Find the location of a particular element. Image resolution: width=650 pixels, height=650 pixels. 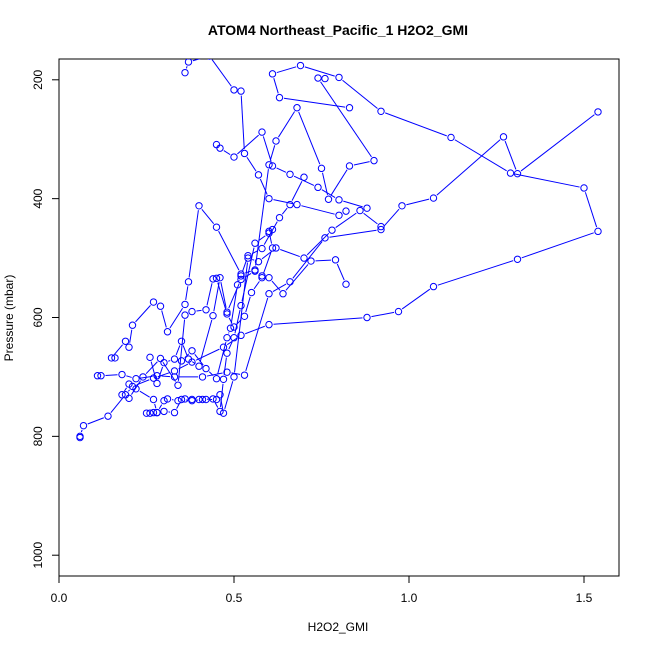

x-tick-label: 0.5 is located at coordinates (234, 598).